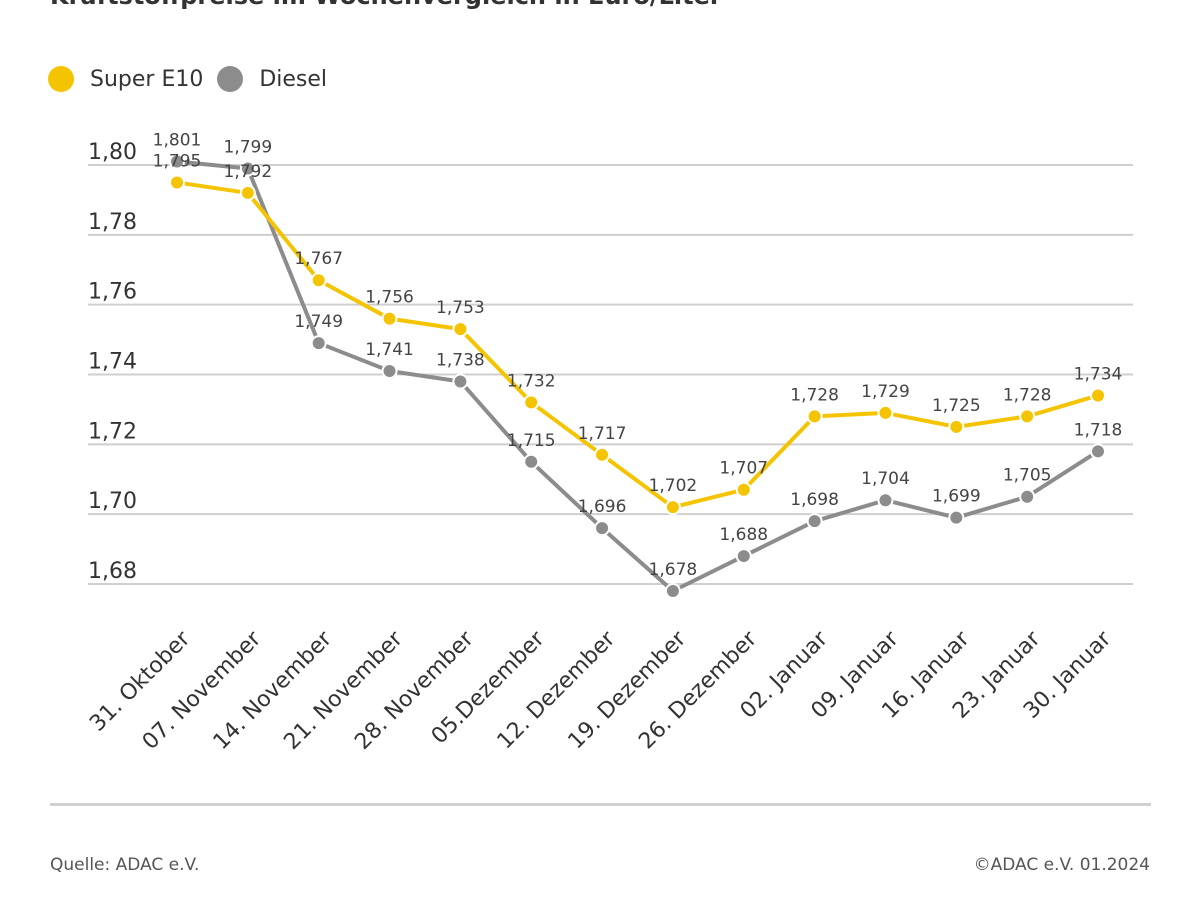 Image resolution: width=1200 pixels, height=900 pixels. I want to click on data-label-diesel: 1,704, so click(885, 479).